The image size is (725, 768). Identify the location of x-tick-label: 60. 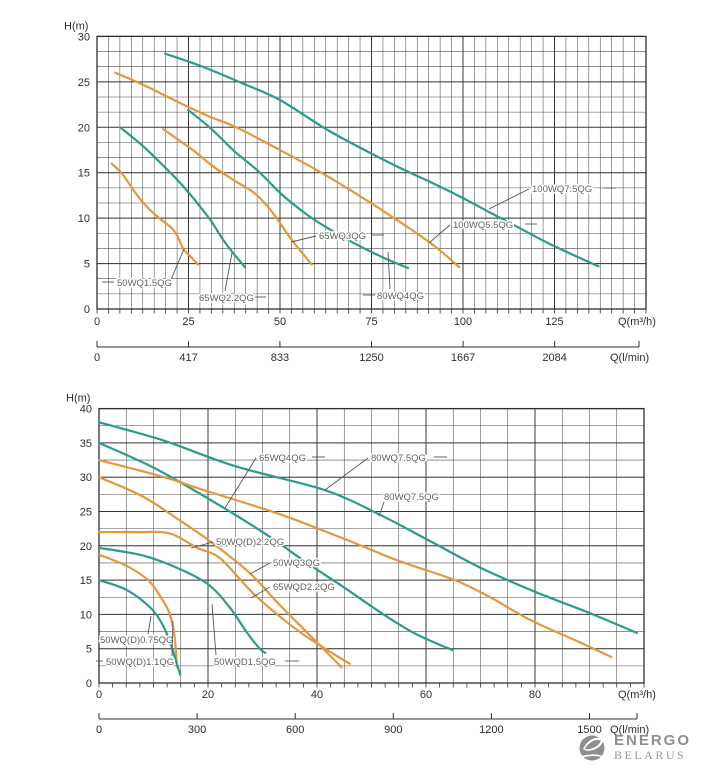
(426, 695).